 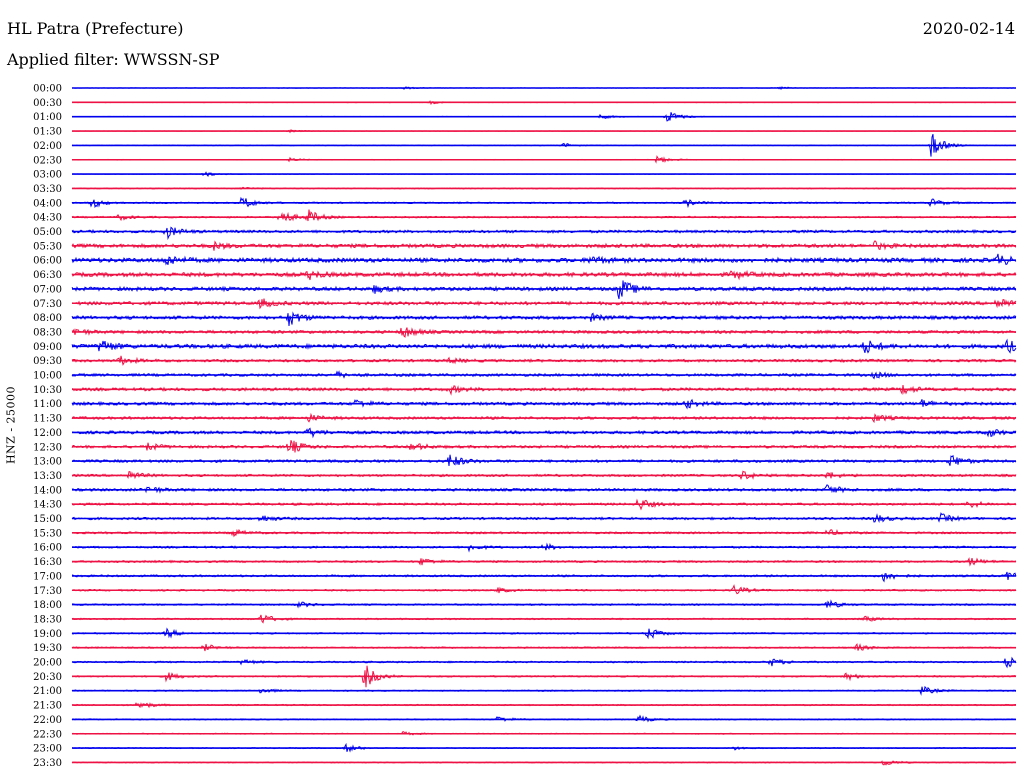 I want to click on filter-label: Applied filter:, so click(x=63, y=59).